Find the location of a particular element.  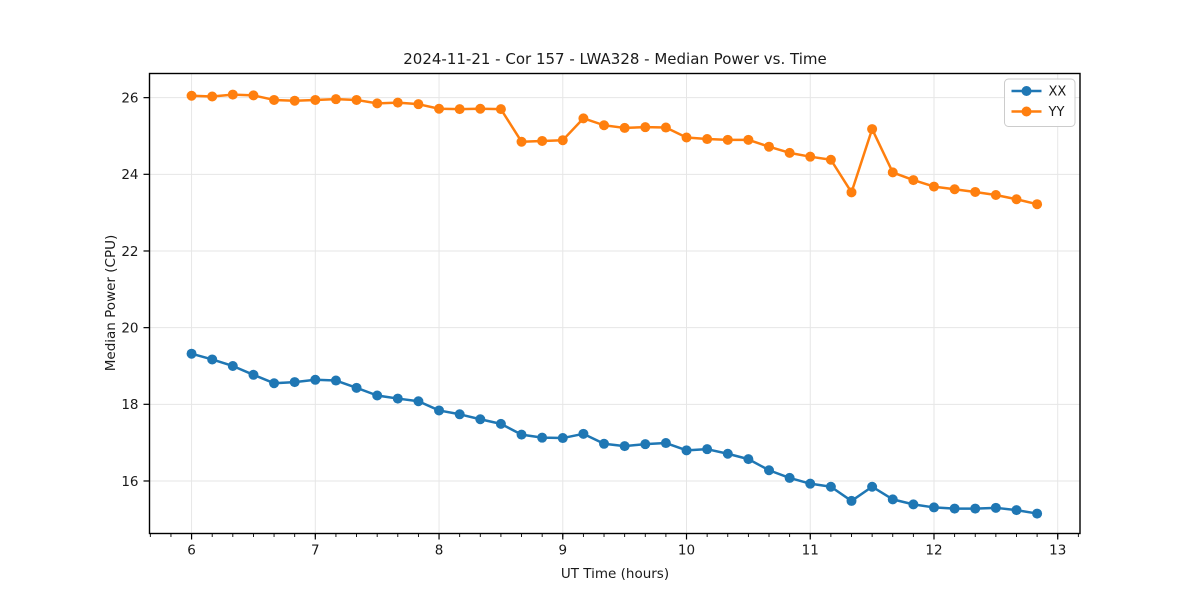

x-tick-label: 11 is located at coordinates (810, 551).